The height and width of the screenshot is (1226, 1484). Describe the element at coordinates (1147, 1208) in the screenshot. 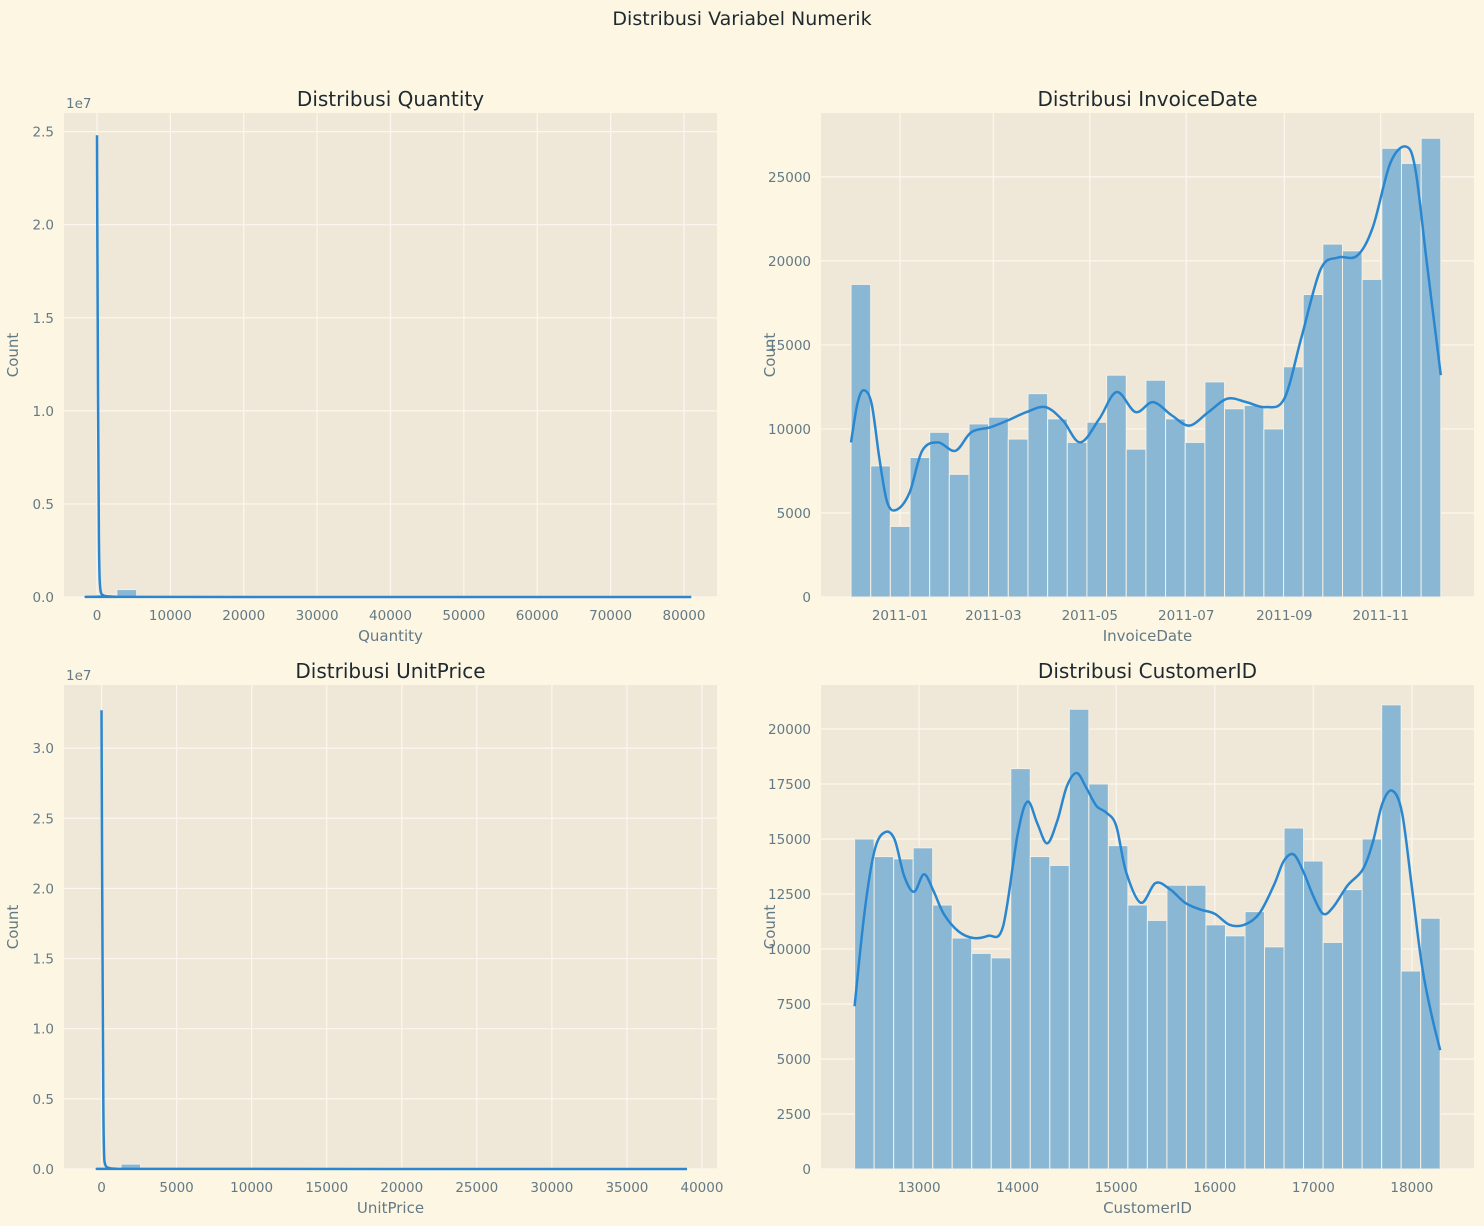

I see `x-axis-label: CustomerID` at that location.